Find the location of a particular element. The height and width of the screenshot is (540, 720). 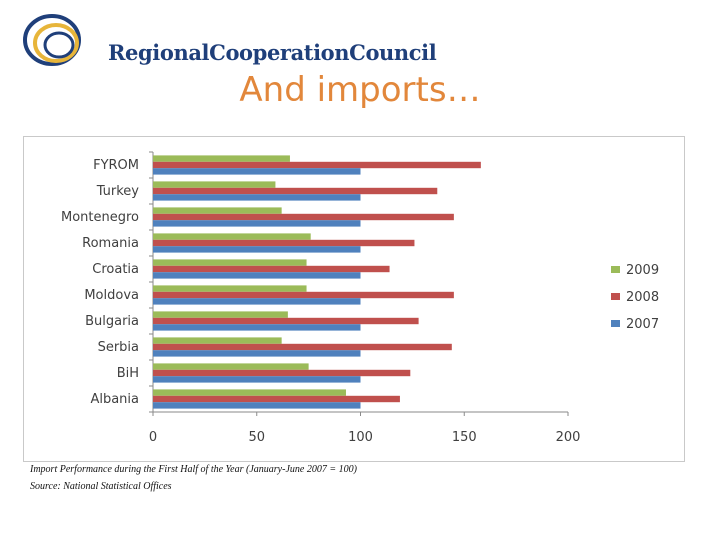

bar-2008-montenegro is located at coordinates (303, 217).